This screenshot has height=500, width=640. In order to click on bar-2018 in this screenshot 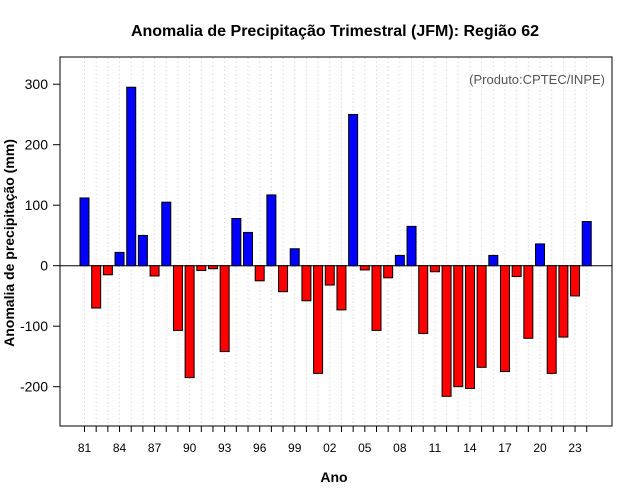, I will do `click(516, 271)`.